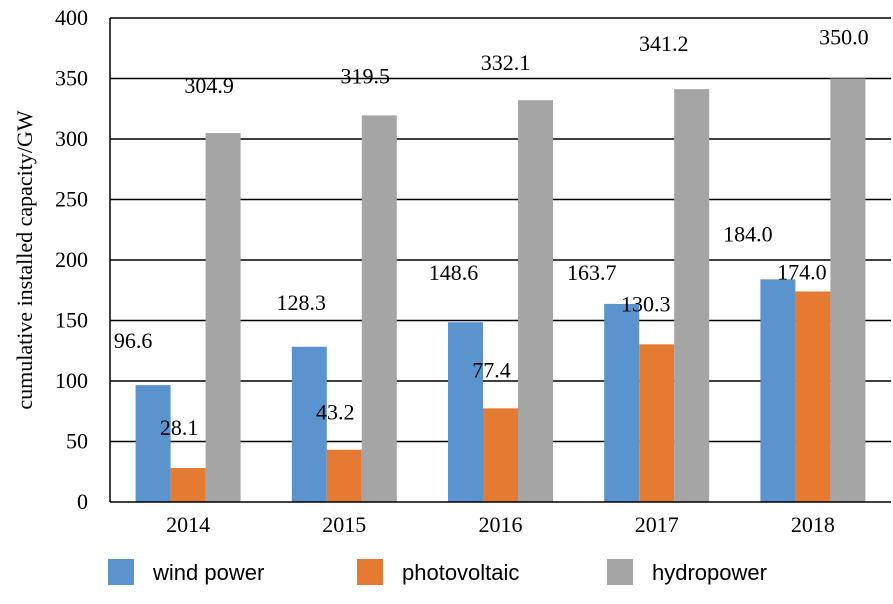 The image size is (893, 604). Describe the element at coordinates (506, 62) in the screenshot. I see `data-label: 332.1` at that location.